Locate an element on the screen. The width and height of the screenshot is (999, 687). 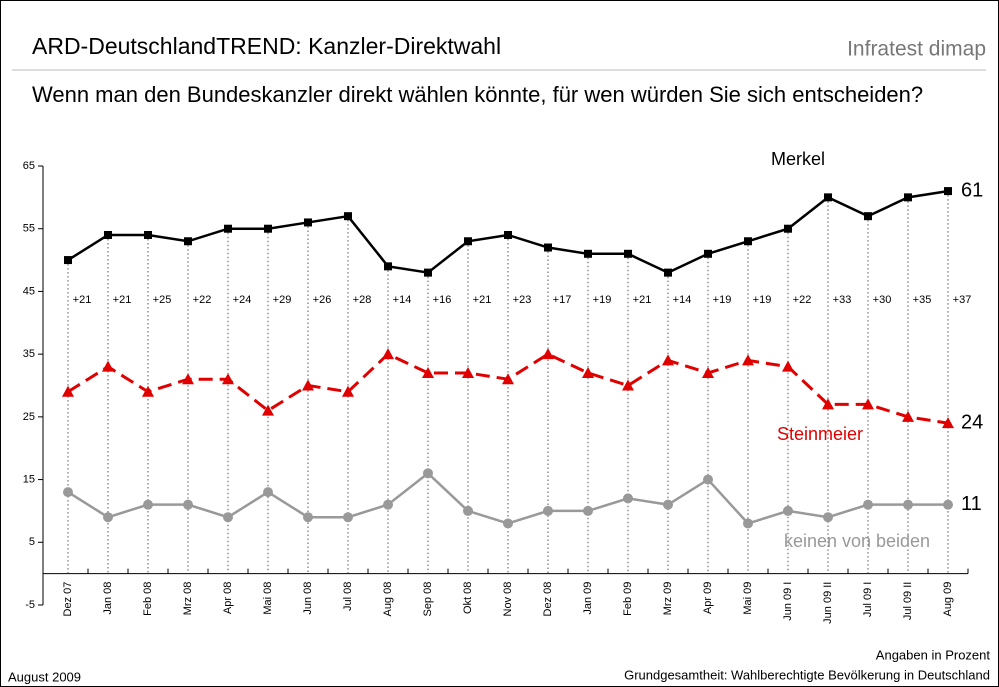
difference-label: +22 is located at coordinates (802, 300).